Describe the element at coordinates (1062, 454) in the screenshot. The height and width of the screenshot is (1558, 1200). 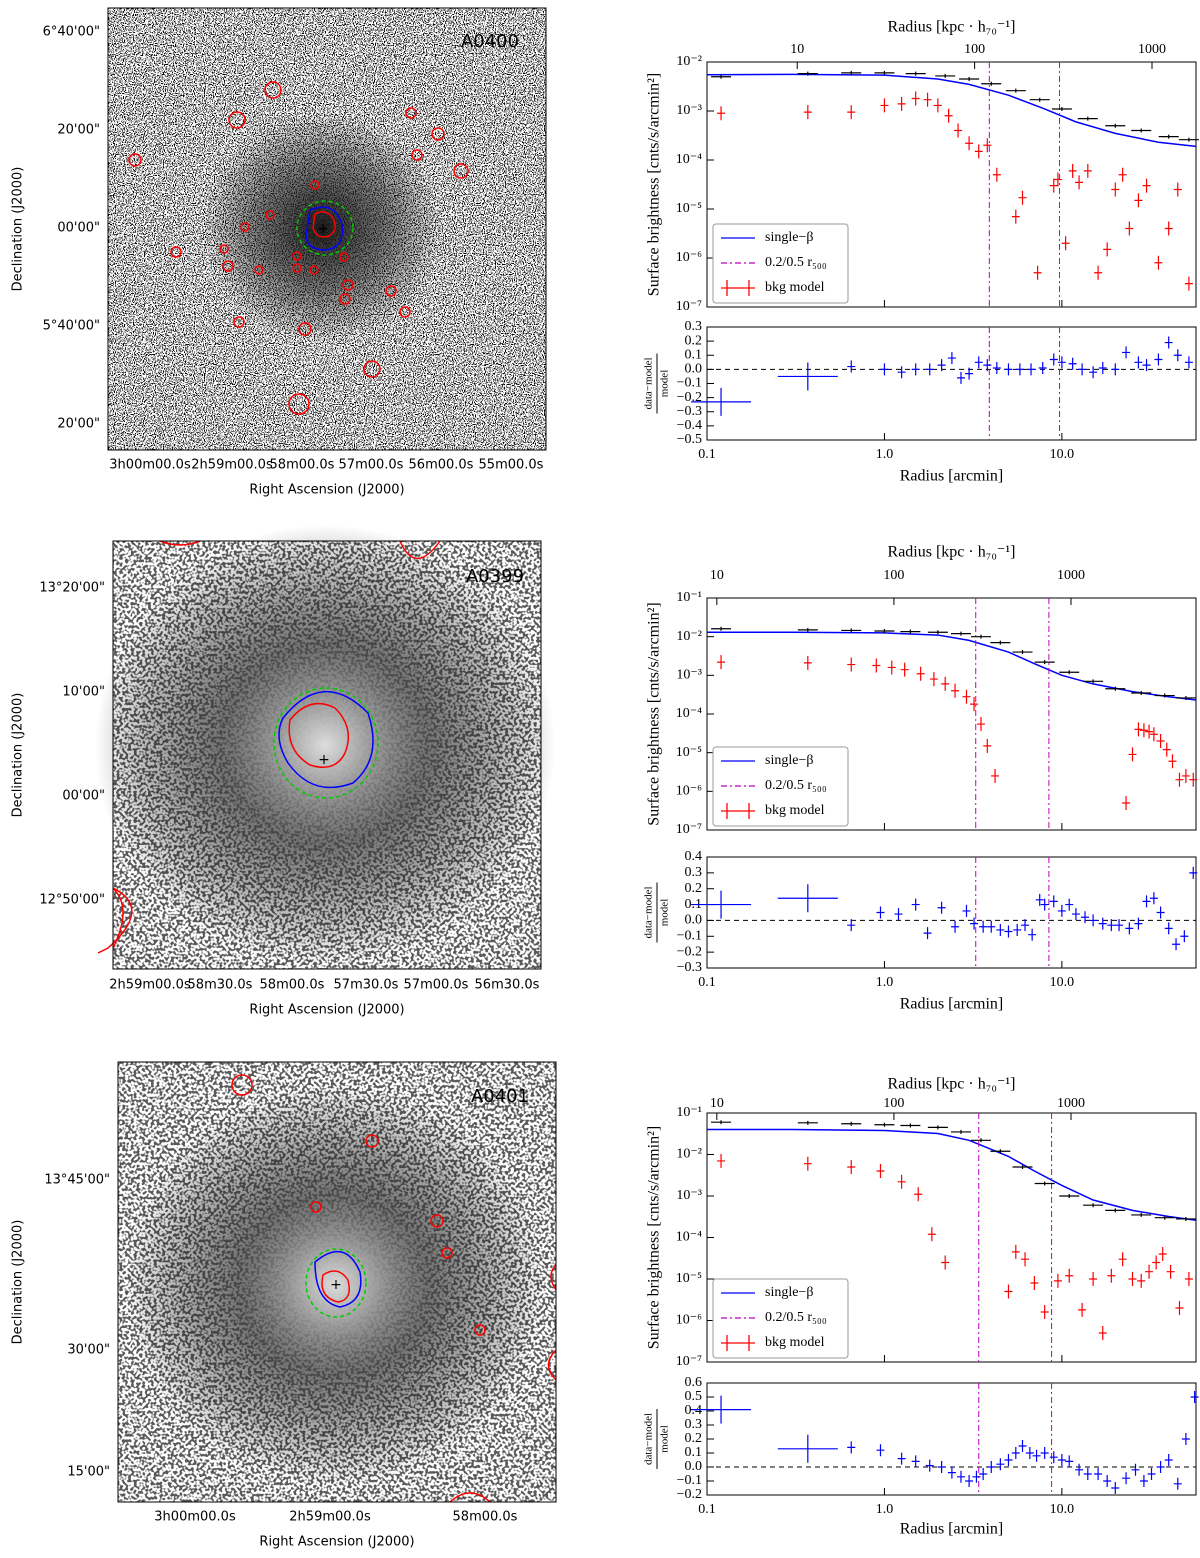
I see `x-tick-label: 10.0` at that location.